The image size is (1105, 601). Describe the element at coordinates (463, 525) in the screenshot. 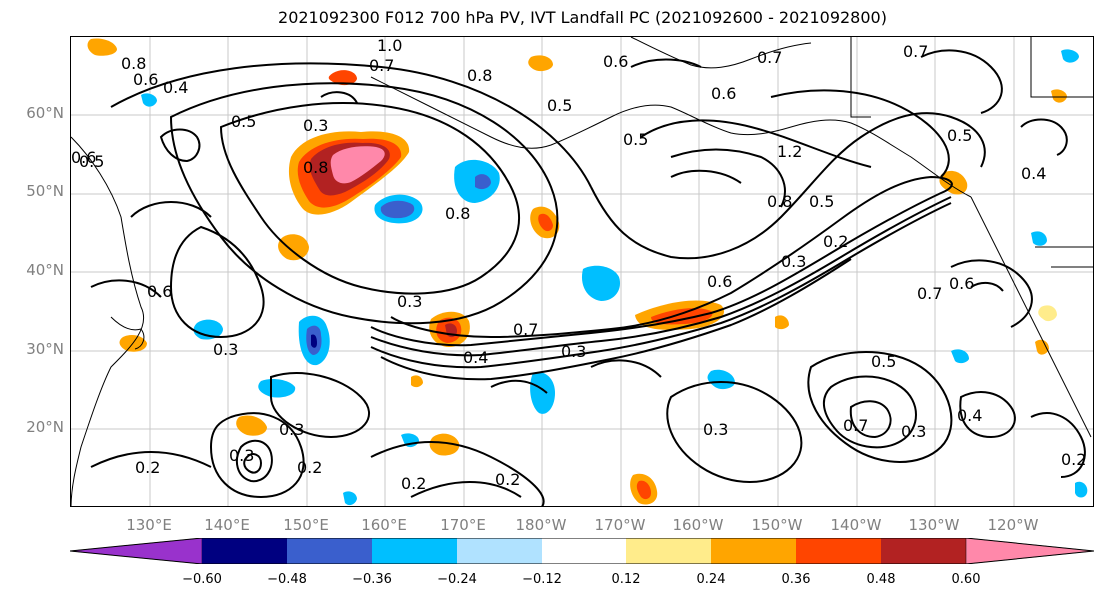

I see `longitude-label: 170°E` at that location.